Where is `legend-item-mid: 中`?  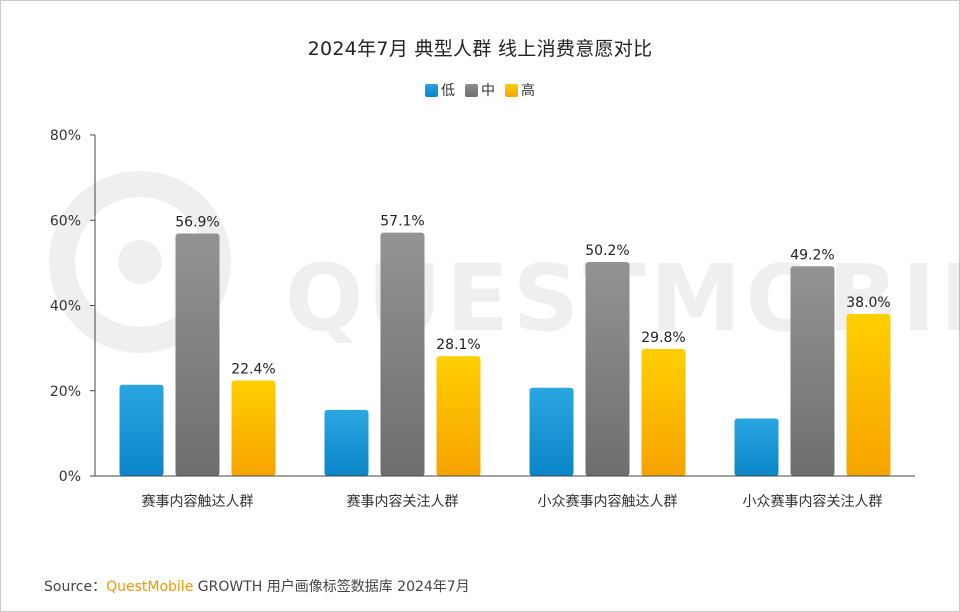
legend-item-mid: 中 is located at coordinates (480, 90).